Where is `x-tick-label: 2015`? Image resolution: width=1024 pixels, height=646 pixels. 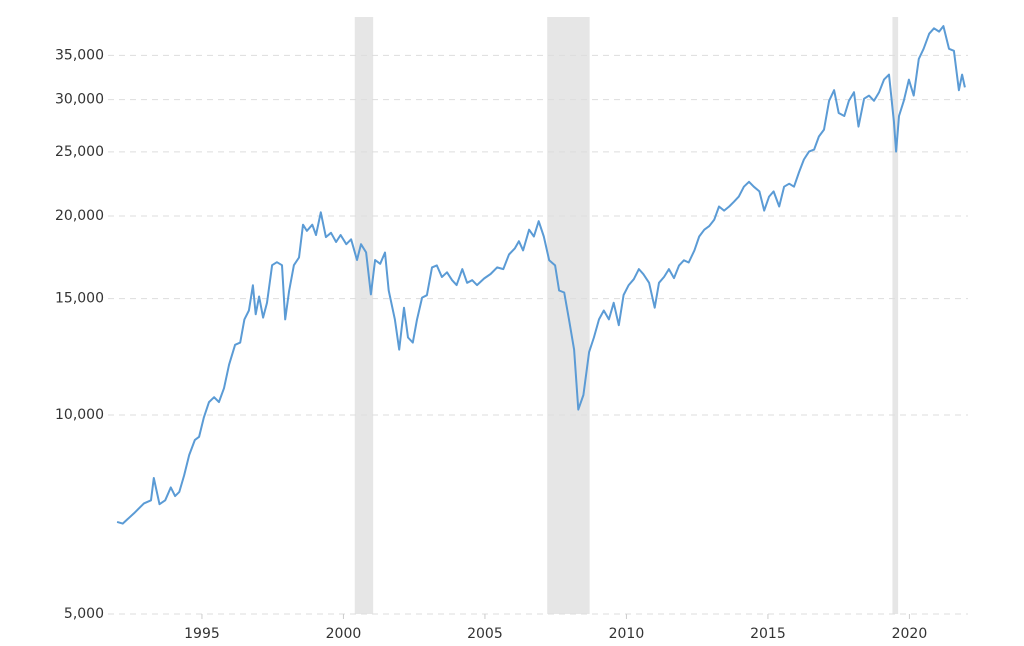
x-tick-label: 2015 is located at coordinates (768, 634).